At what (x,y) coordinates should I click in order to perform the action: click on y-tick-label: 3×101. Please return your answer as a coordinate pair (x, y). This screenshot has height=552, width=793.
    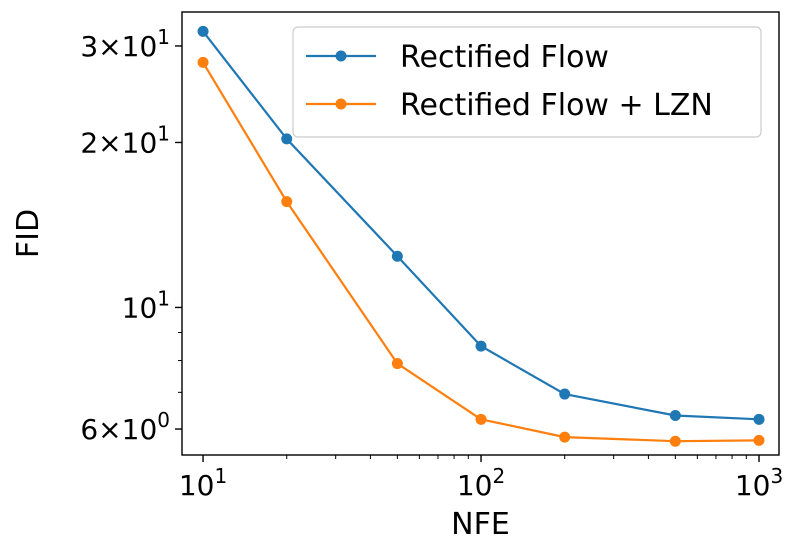
    Looking at the image, I should click on (125, 44).